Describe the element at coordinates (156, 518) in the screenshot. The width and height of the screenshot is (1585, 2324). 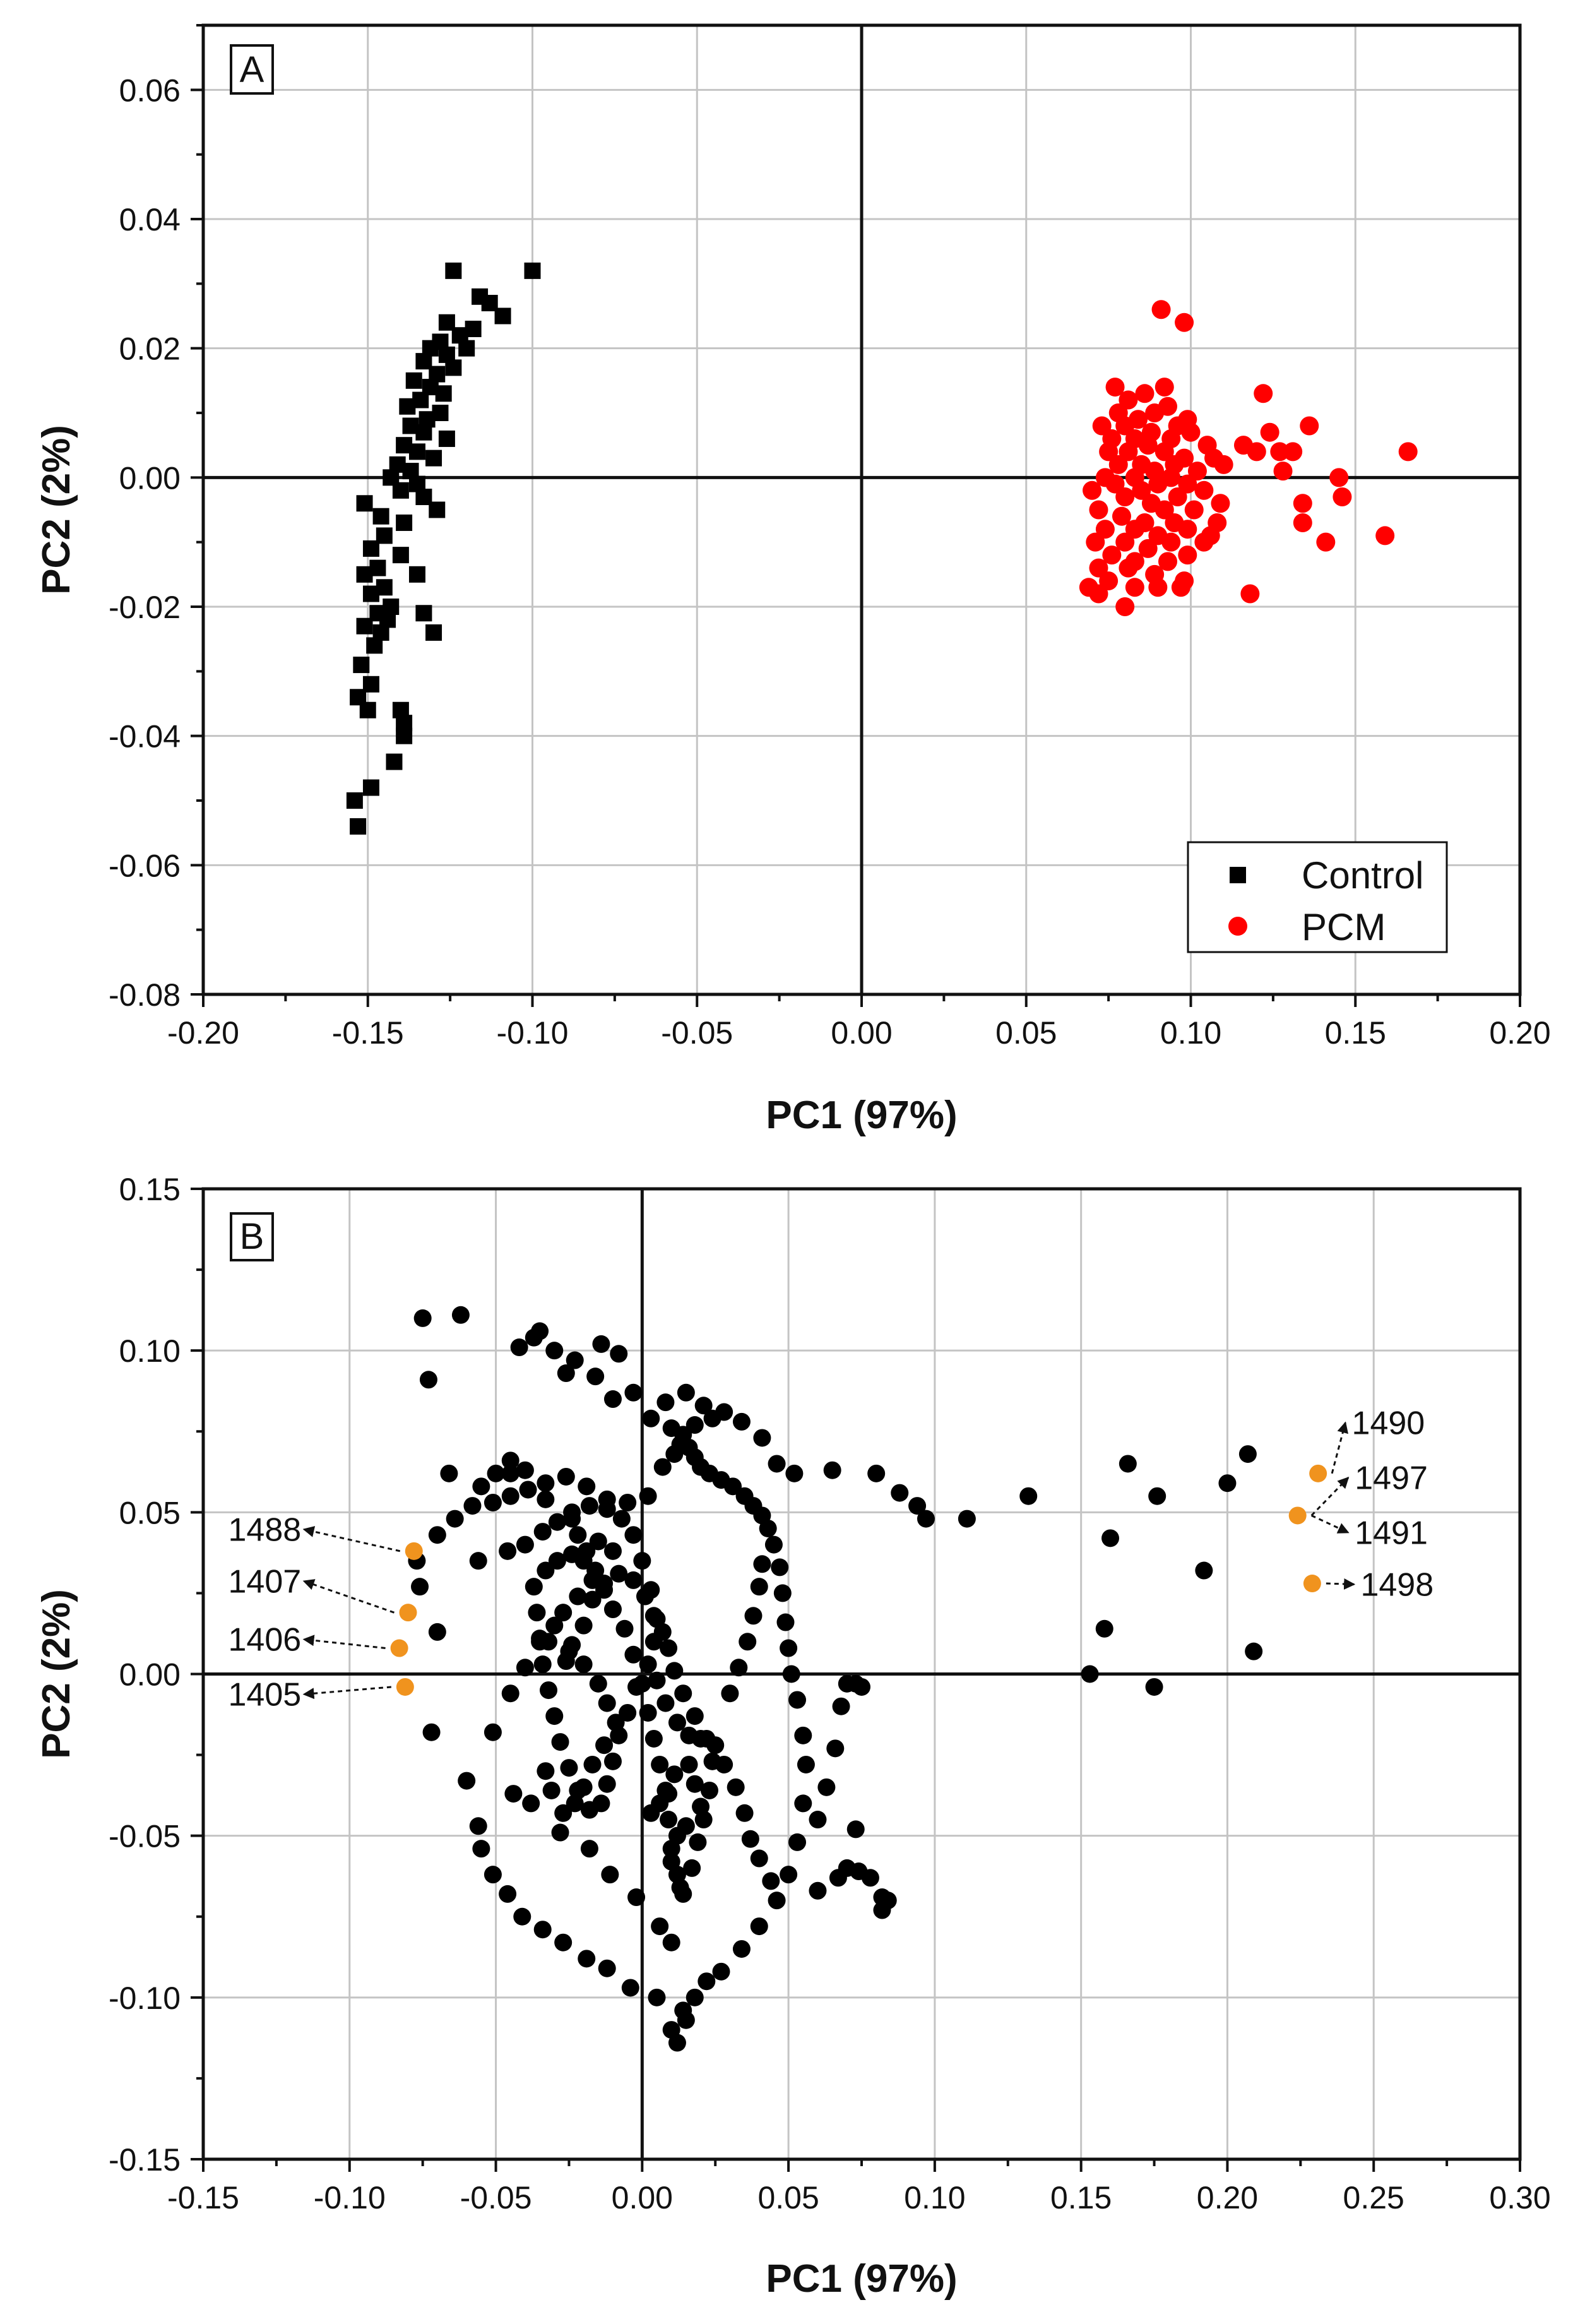
I see `y-axis: 0.06 0.04 0.02 0.00 -0.02 -0.04 -0.06 -0.08` at that location.